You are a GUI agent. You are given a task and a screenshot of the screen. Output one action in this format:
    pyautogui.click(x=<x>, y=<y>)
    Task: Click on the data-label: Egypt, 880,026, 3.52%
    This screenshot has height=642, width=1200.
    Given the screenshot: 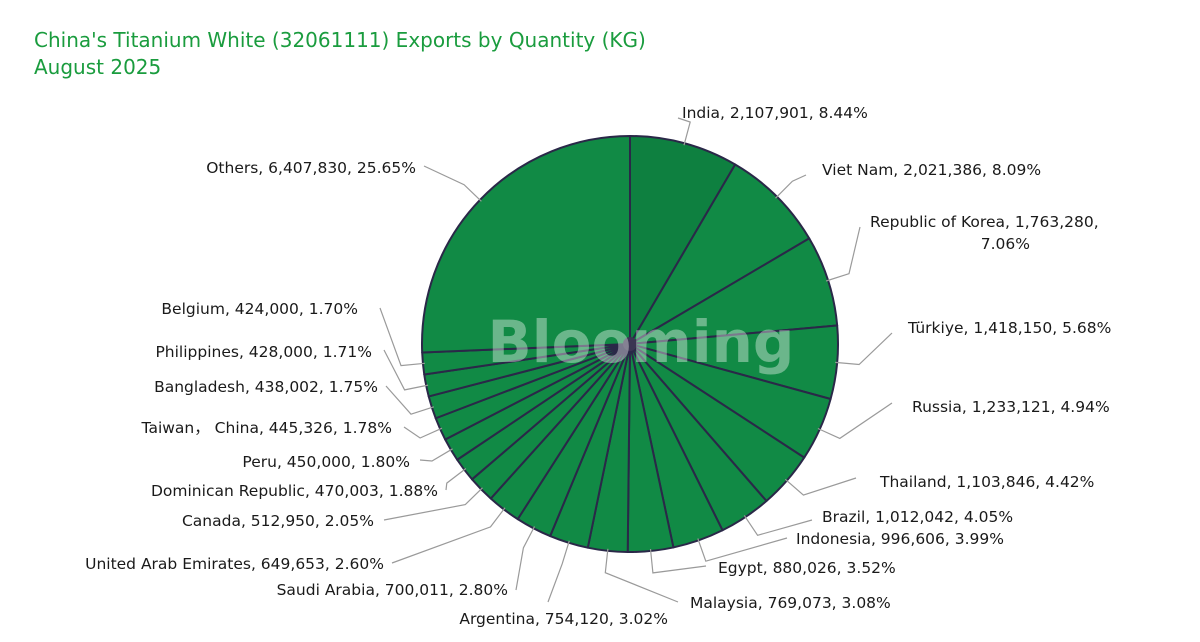 What is the action you would take?
    pyautogui.click(x=807, y=568)
    